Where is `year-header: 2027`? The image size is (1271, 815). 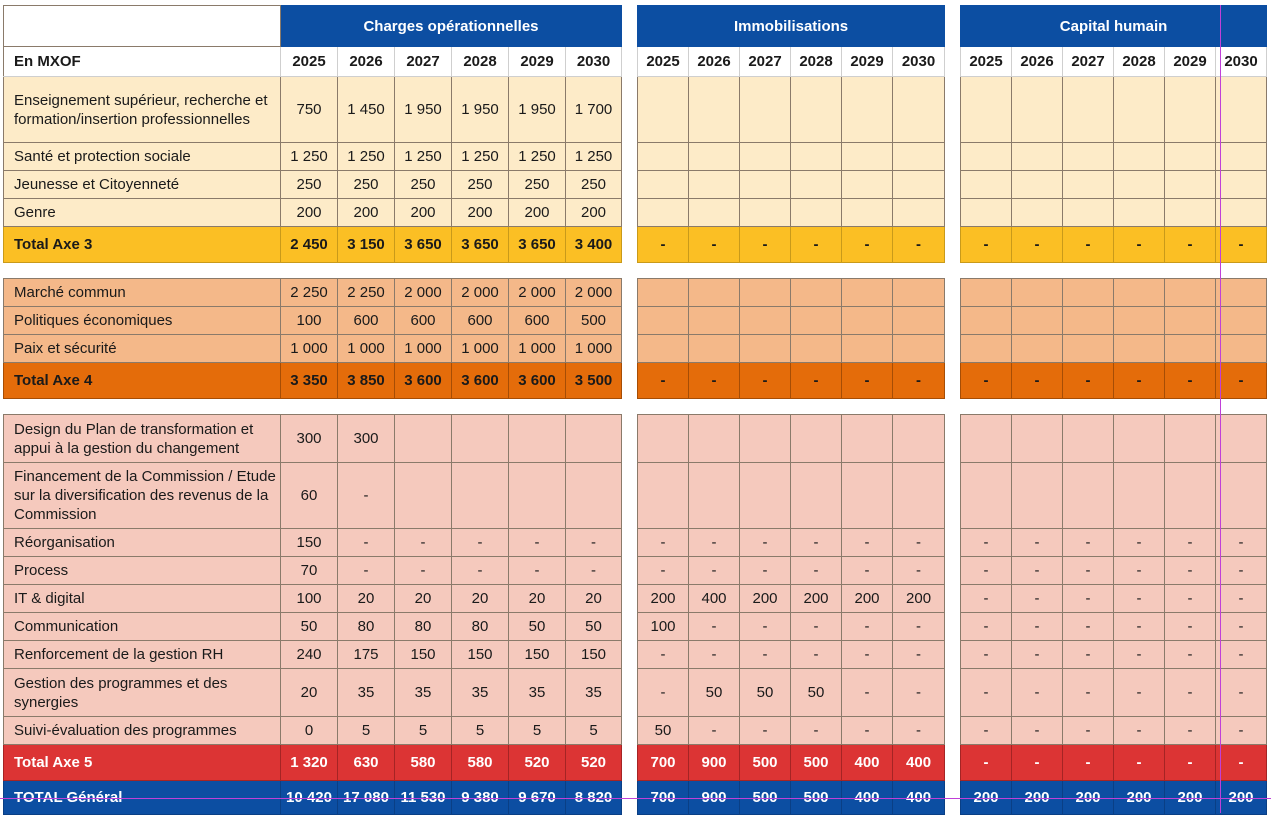
year-header: 2027 is located at coordinates (1088, 61).